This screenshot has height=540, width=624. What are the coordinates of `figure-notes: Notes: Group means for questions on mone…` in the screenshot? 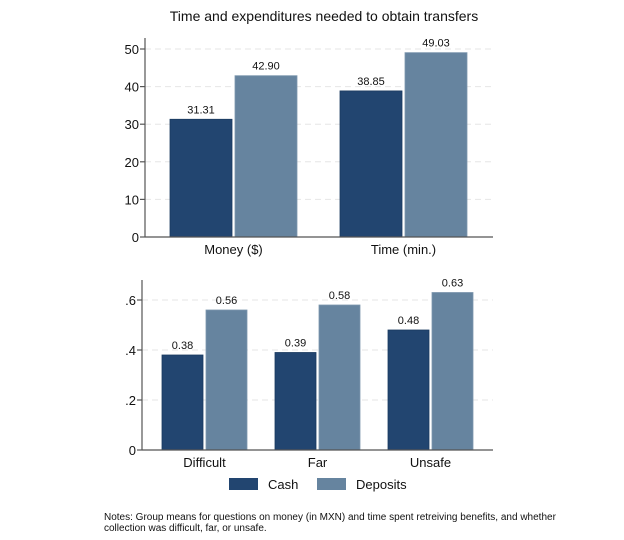 It's located at (330, 523).